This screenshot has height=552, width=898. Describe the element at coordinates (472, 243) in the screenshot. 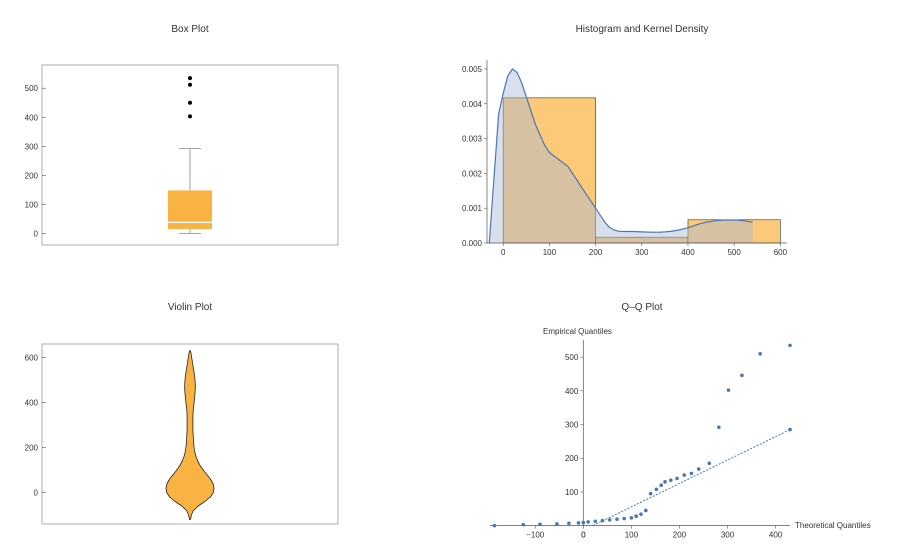

I see `histogram-y-tick-label: 0.000` at that location.